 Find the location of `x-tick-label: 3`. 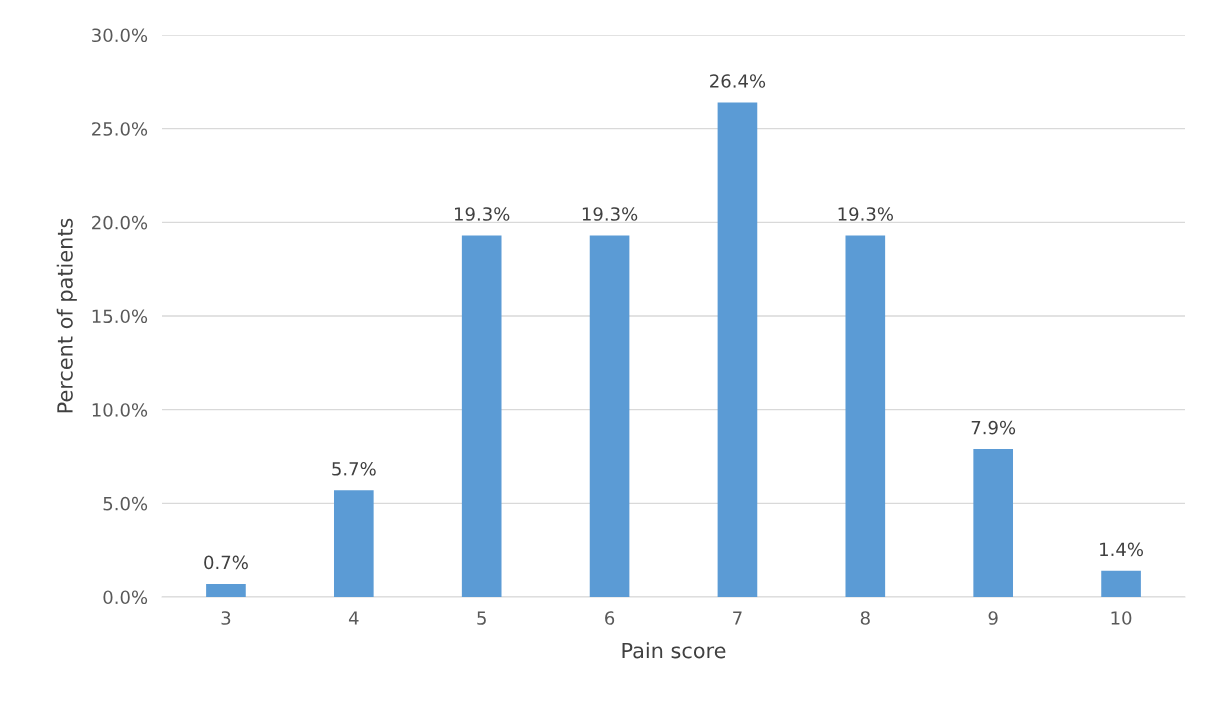

x-tick-label: 3 is located at coordinates (226, 618).